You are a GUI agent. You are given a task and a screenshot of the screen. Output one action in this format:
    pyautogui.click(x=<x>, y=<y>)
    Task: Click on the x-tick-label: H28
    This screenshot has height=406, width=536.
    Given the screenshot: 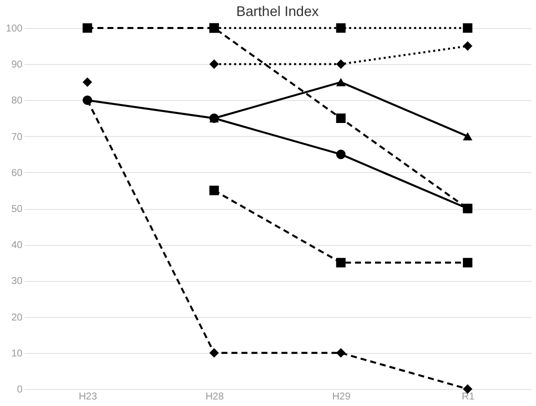 What is the action you would take?
    pyautogui.click(x=214, y=397)
    